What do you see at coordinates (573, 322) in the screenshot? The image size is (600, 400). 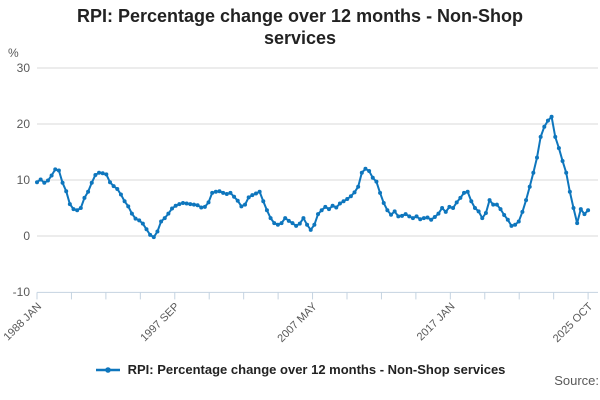 I see `x-tick-label: 2025 OCT` at bounding box center [573, 322].